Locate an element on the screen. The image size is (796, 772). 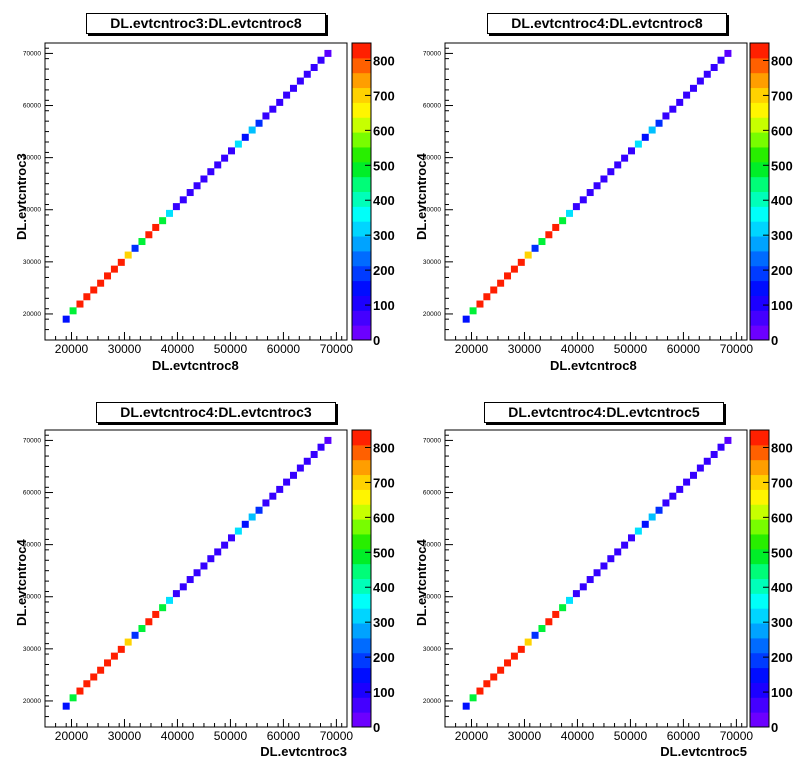
y-axis-label: DL.evtcntroc3 is located at coordinates (21, 196).